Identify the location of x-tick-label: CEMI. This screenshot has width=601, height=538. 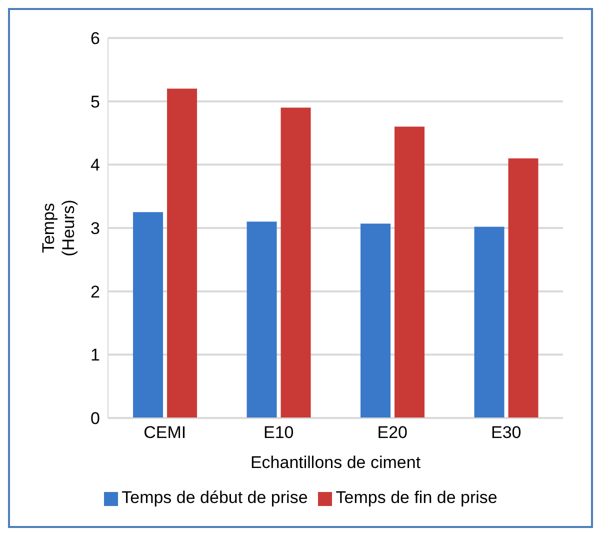
(165, 432).